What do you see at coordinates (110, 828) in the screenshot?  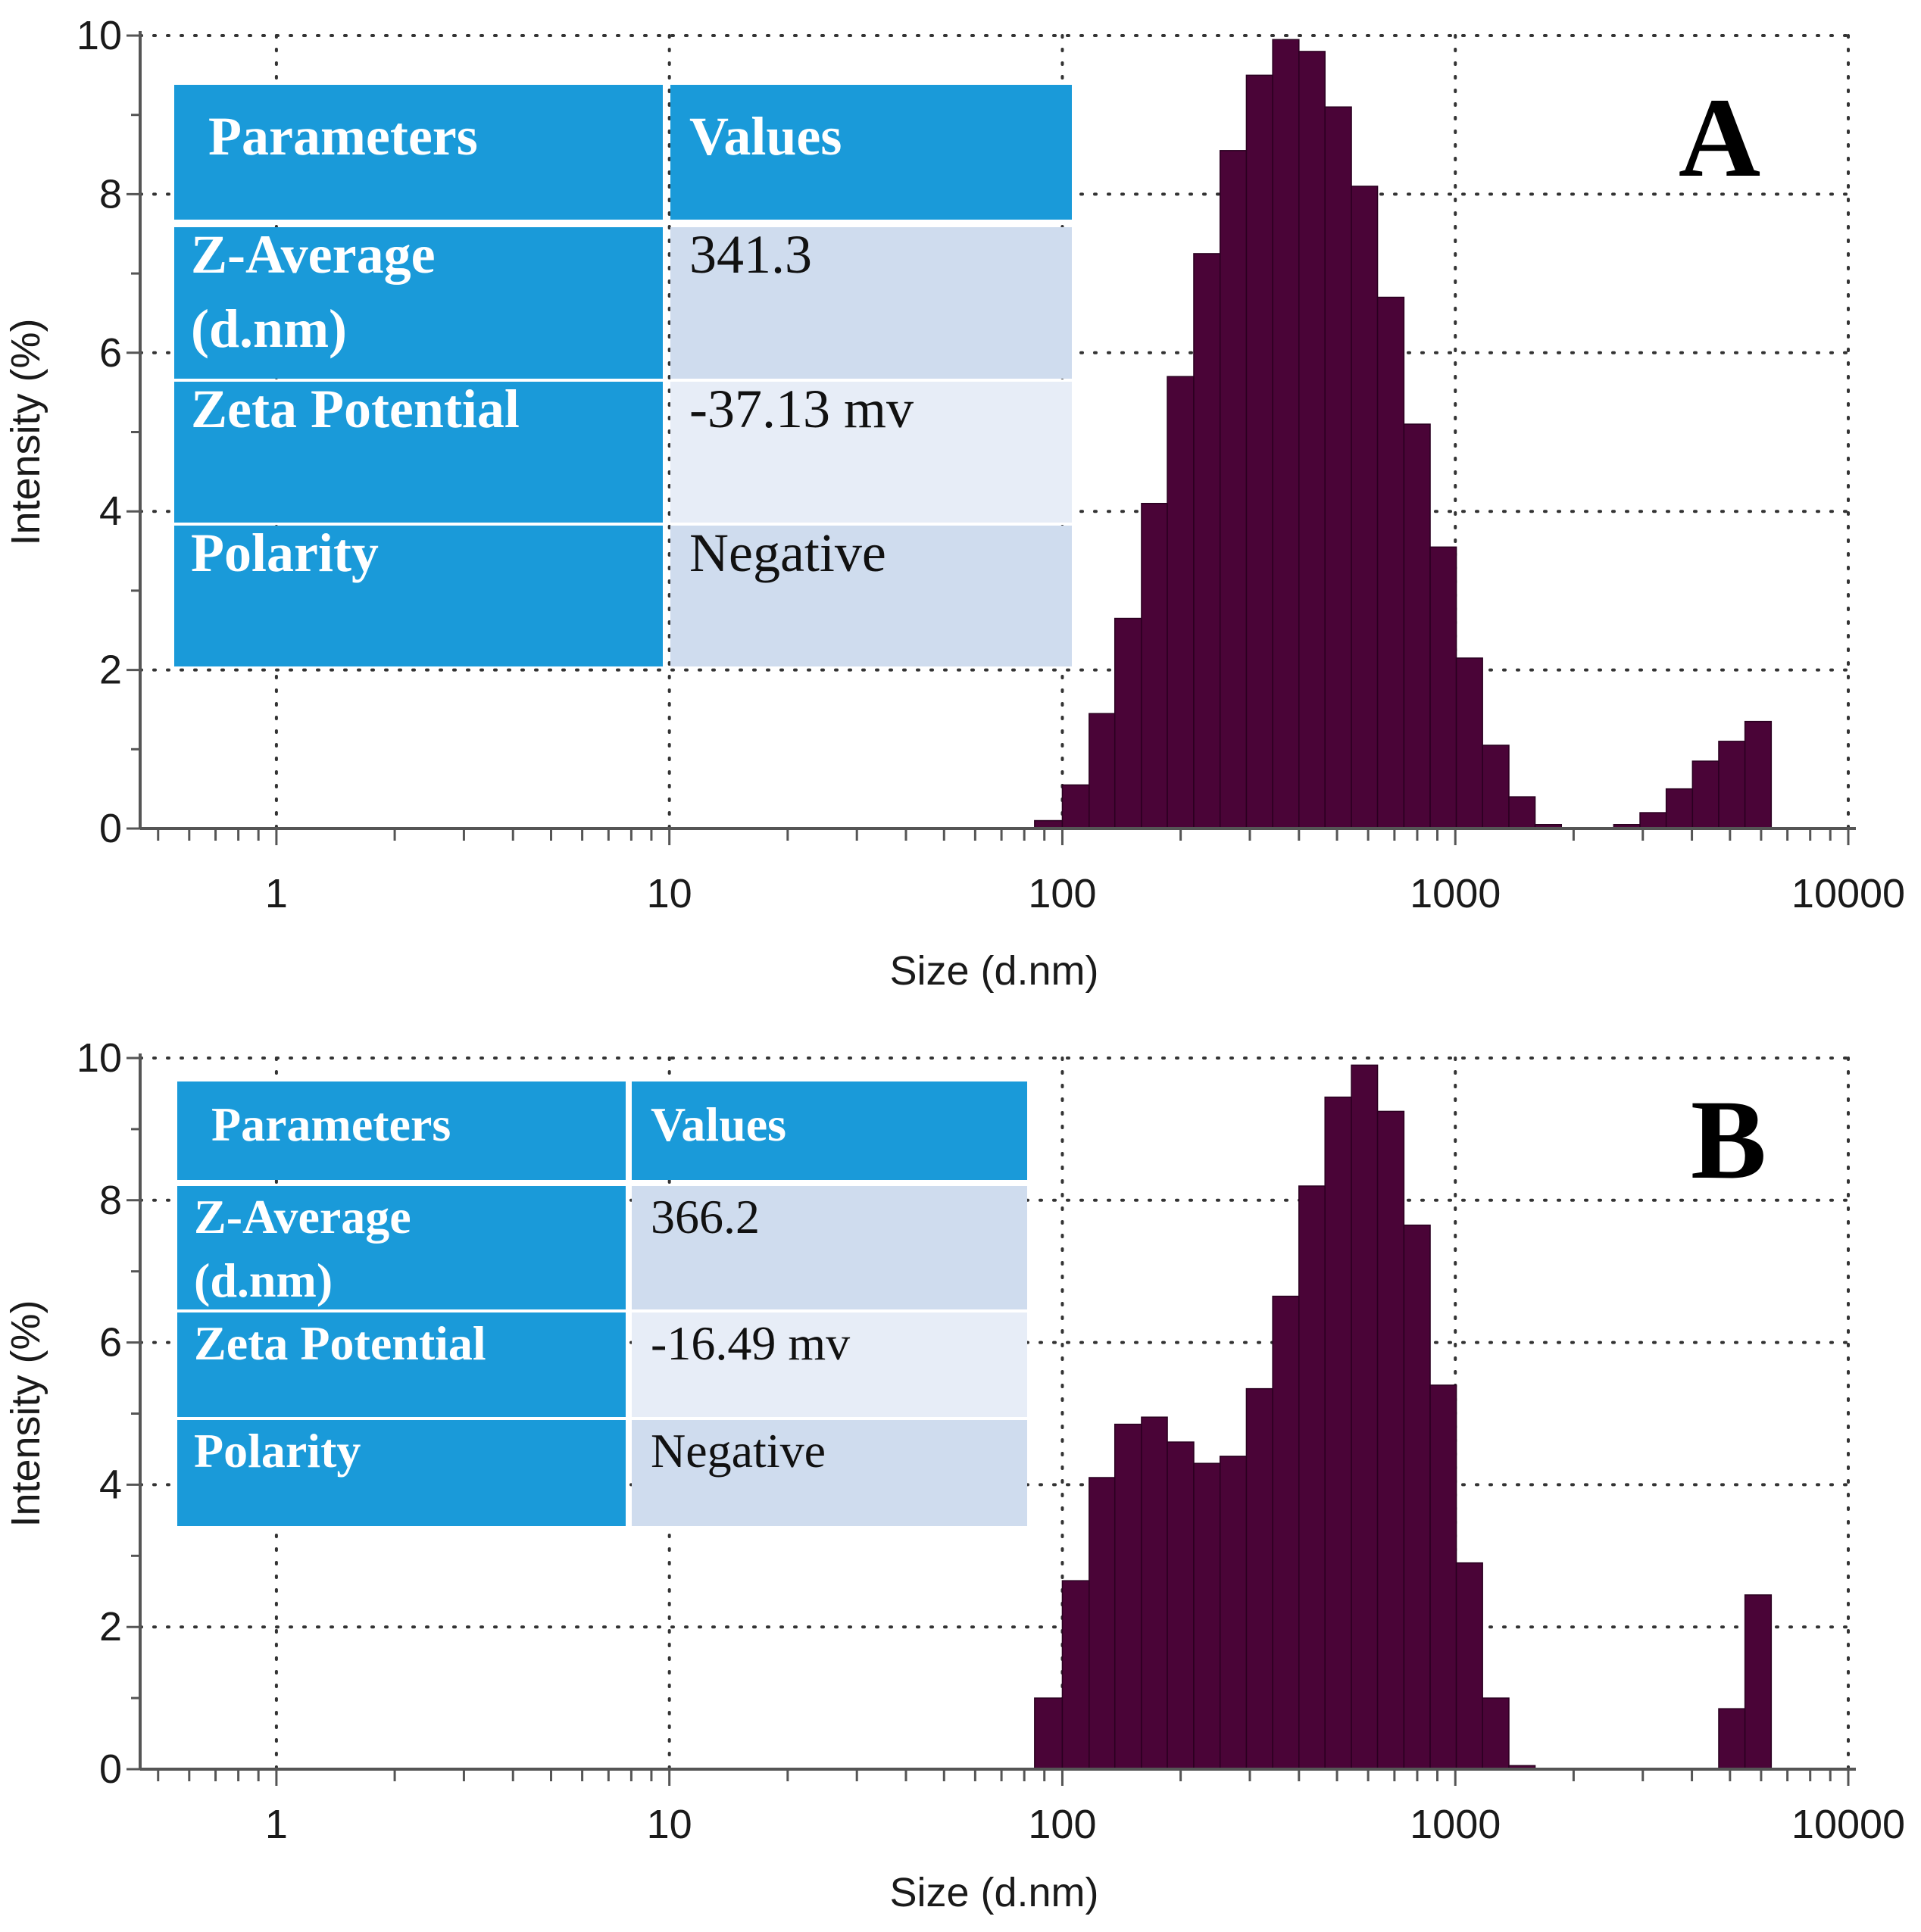 I see `y-tick-label: 0` at bounding box center [110, 828].